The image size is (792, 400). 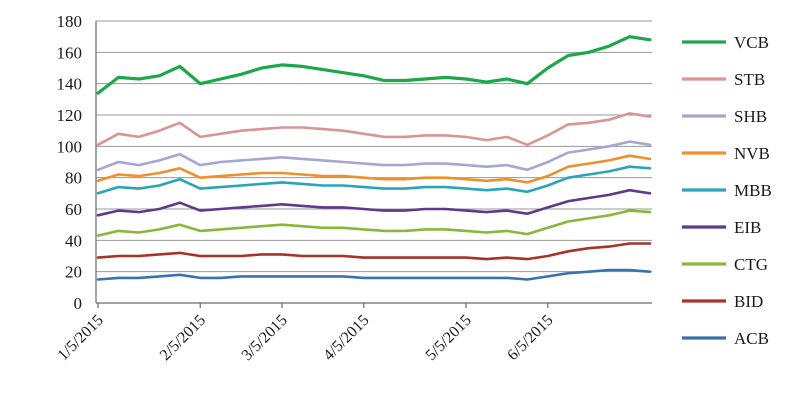 What do you see at coordinates (747, 227) in the screenshot?
I see `legend-label-eib: EIB` at bounding box center [747, 227].